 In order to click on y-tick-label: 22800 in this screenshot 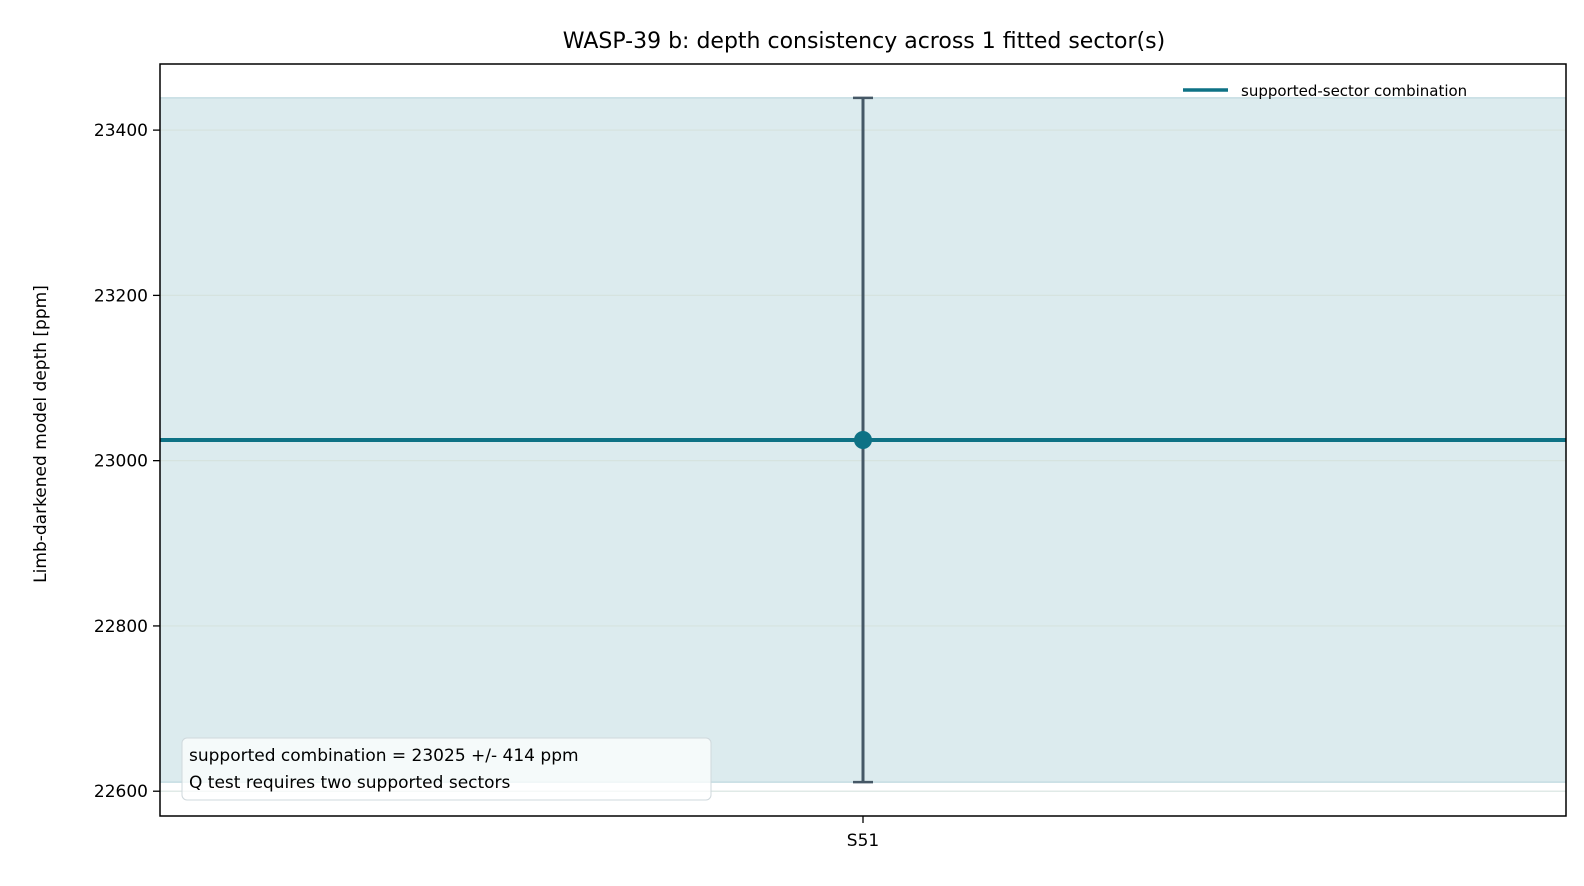, I will do `click(121, 627)`.